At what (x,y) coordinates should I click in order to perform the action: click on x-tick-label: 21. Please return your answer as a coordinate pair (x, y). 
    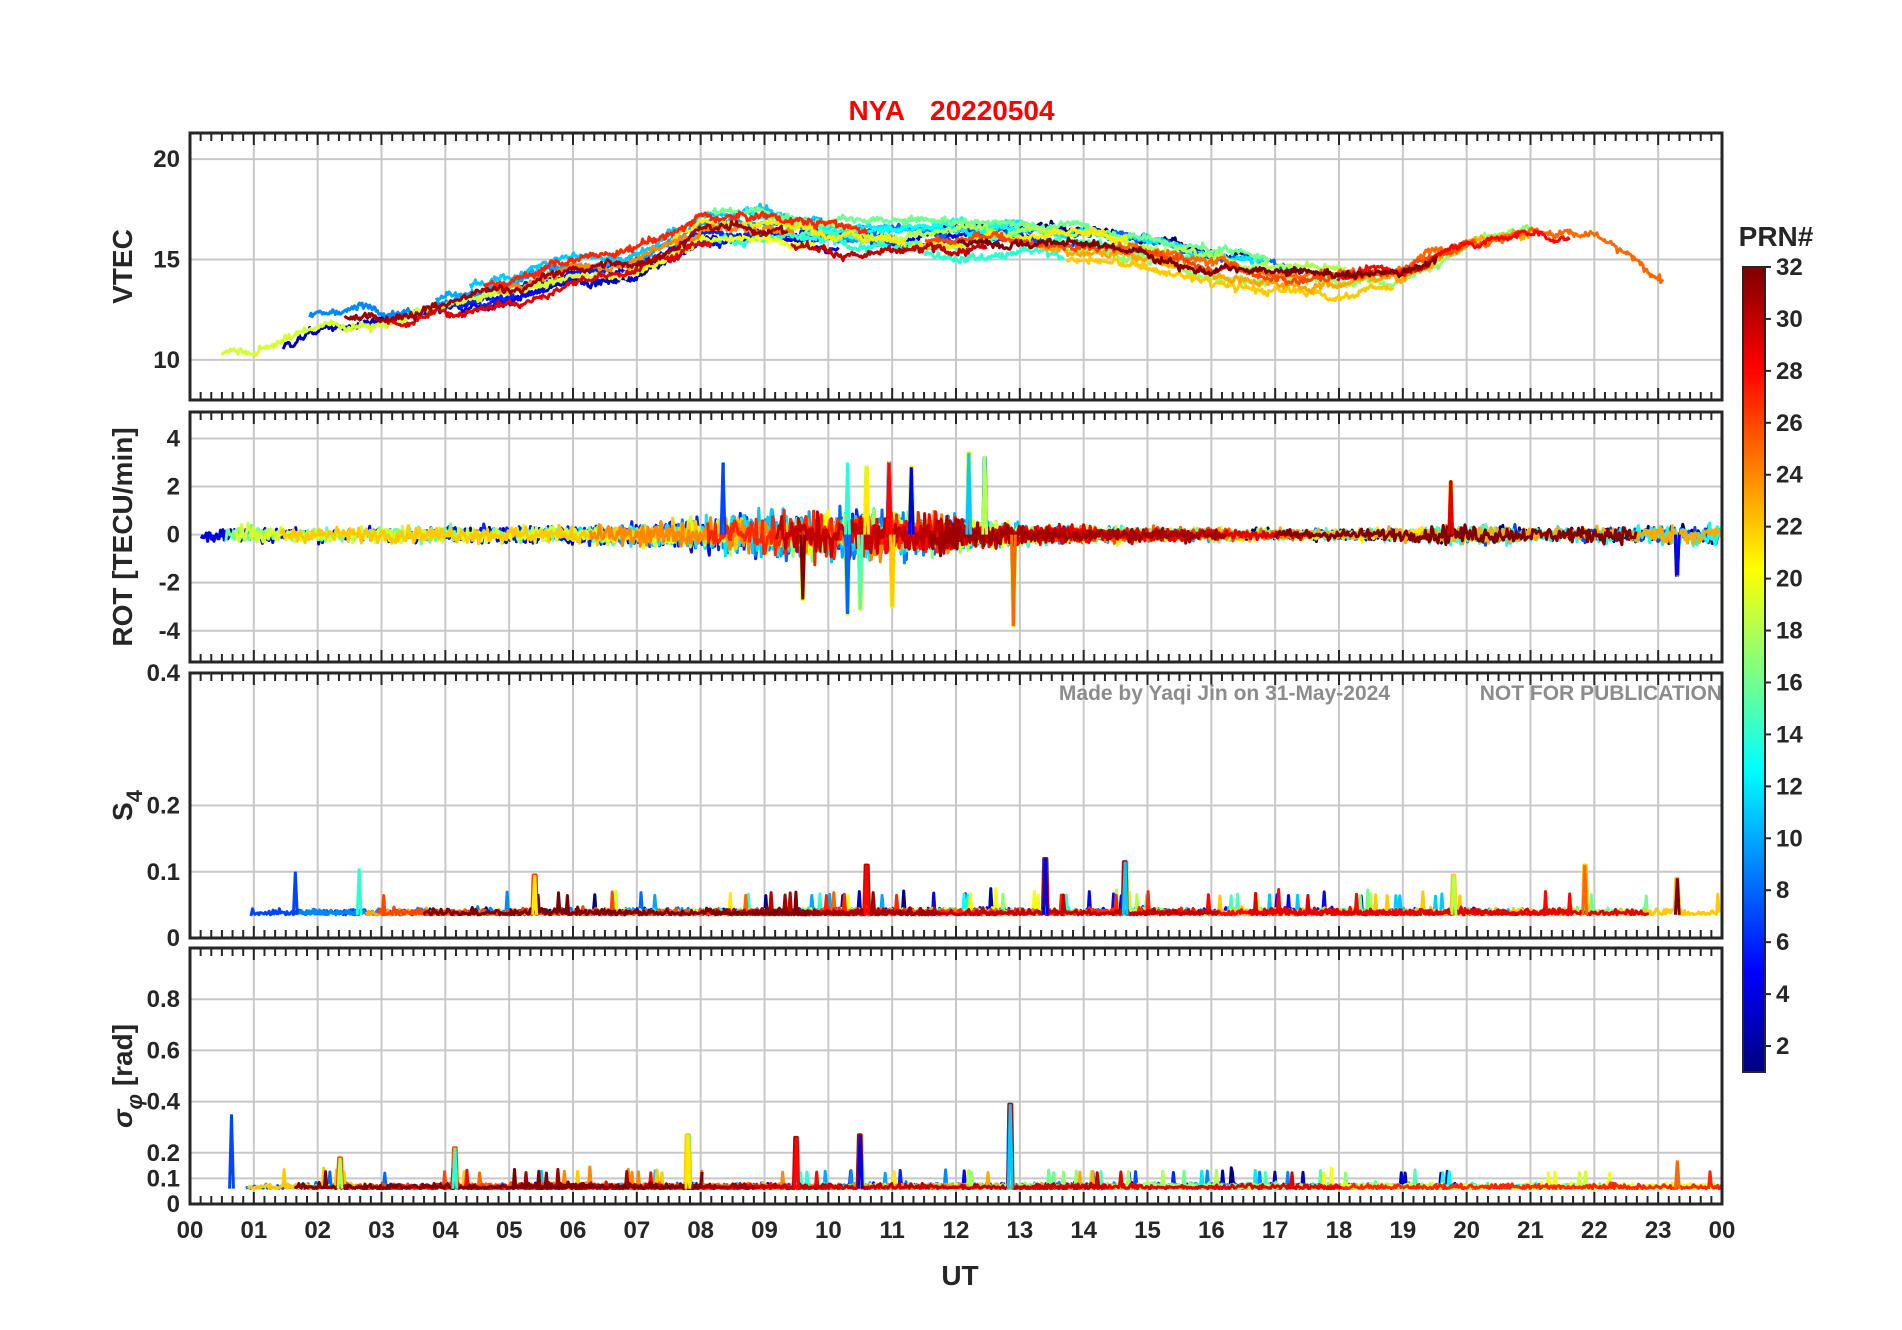
    Looking at the image, I should click on (1530, 1230).